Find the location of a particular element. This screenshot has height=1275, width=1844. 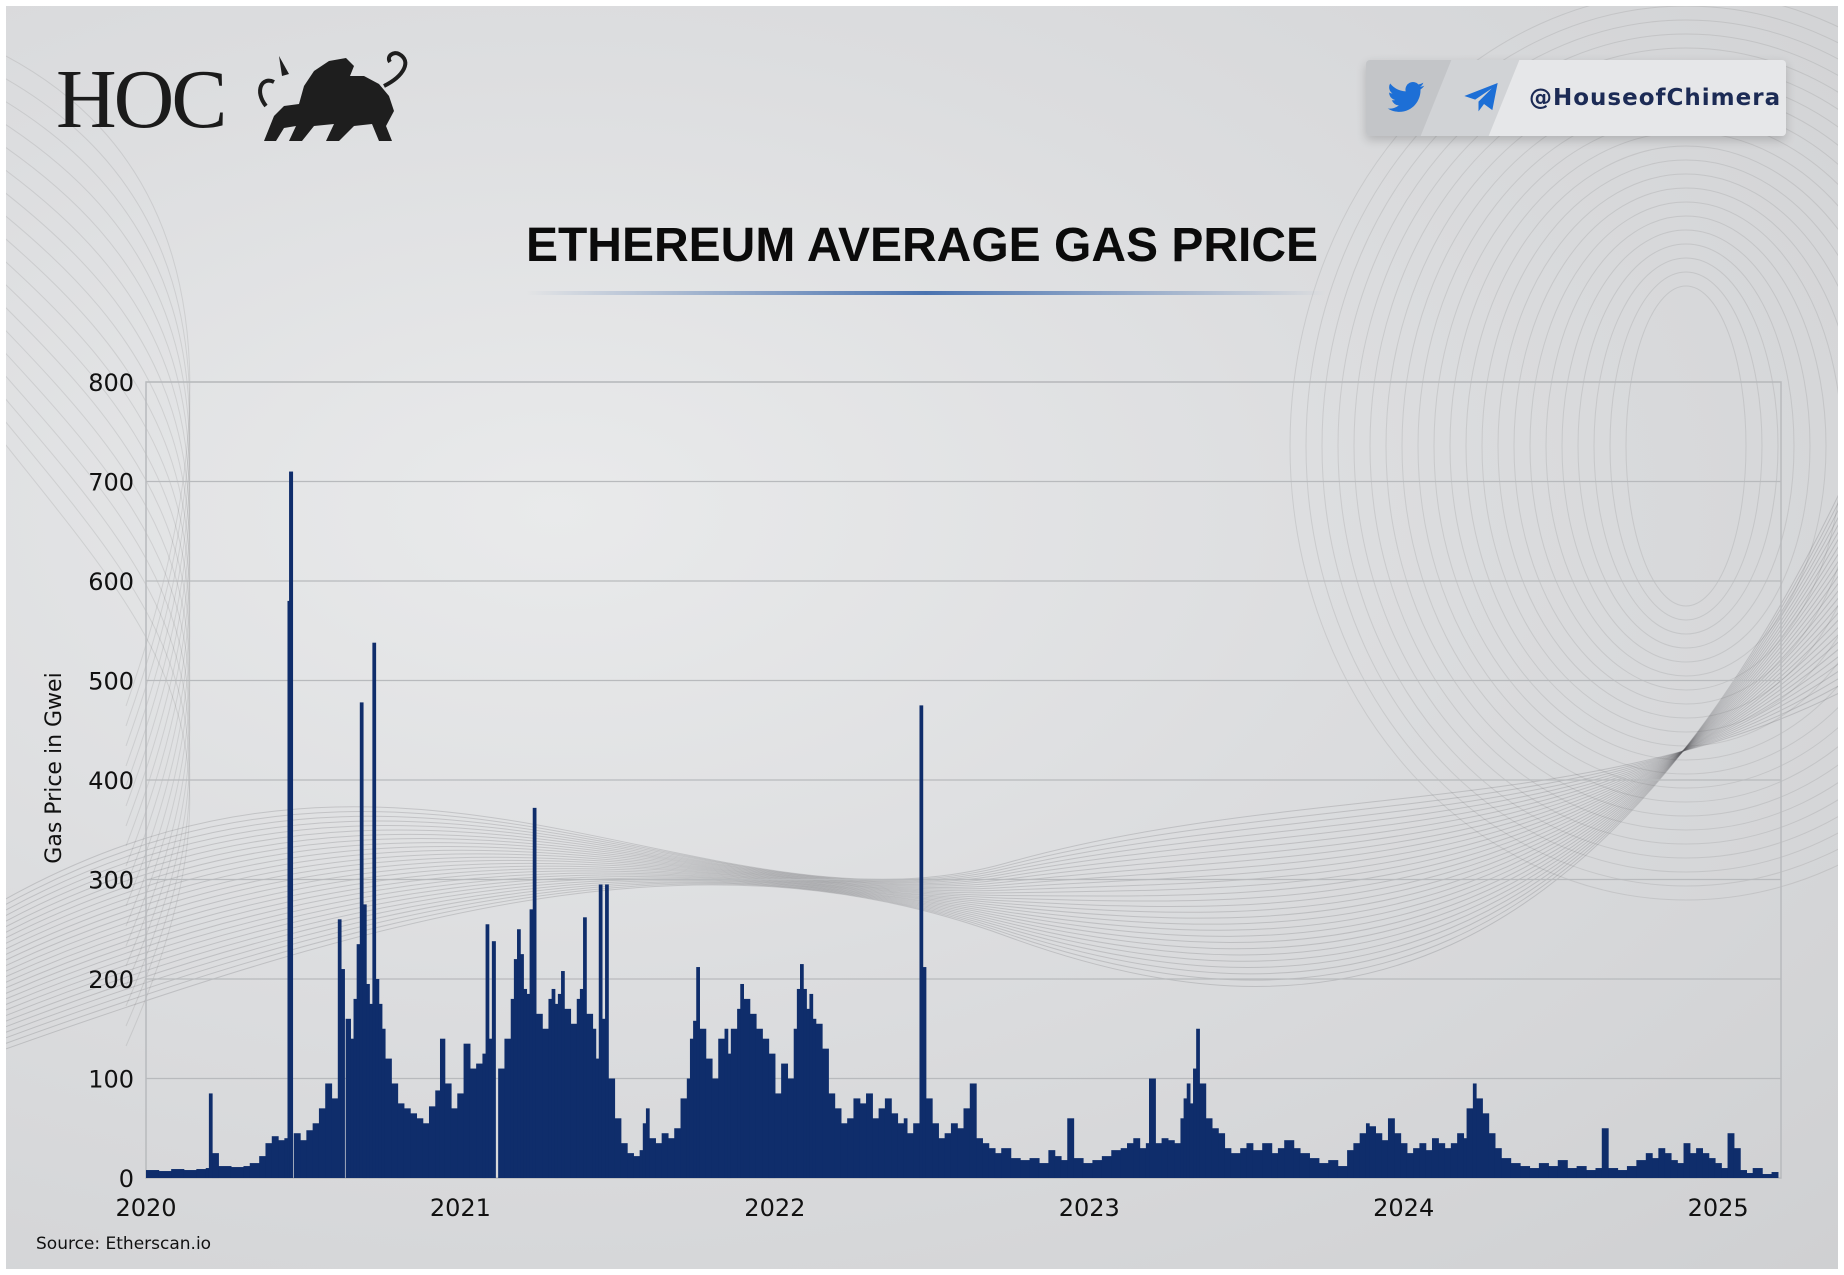

twitter-icon is located at coordinates (1406, 98).